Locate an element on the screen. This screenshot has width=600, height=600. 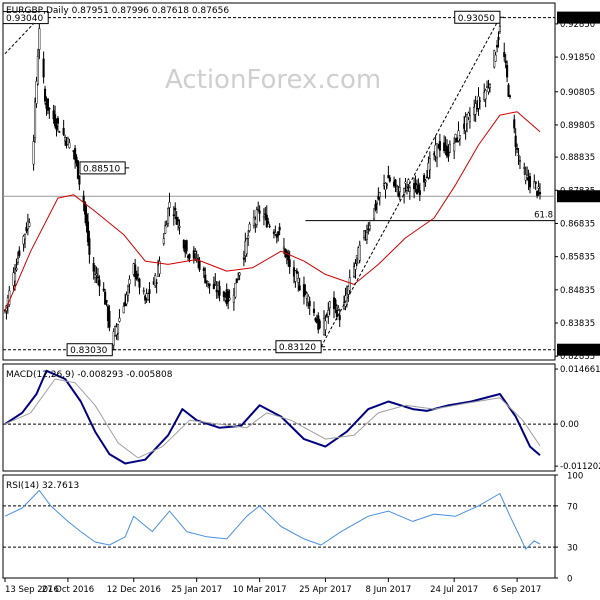
annotation-label: 0.93050 is located at coordinates (476, 19).